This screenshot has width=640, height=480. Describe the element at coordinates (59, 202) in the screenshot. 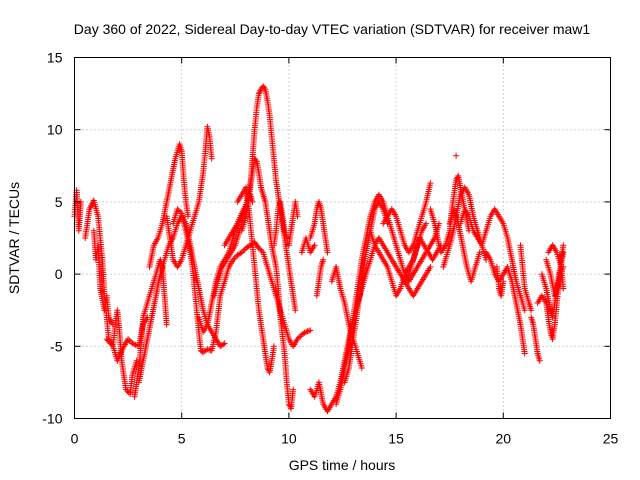

I see `y-tick-label: 5` at that location.